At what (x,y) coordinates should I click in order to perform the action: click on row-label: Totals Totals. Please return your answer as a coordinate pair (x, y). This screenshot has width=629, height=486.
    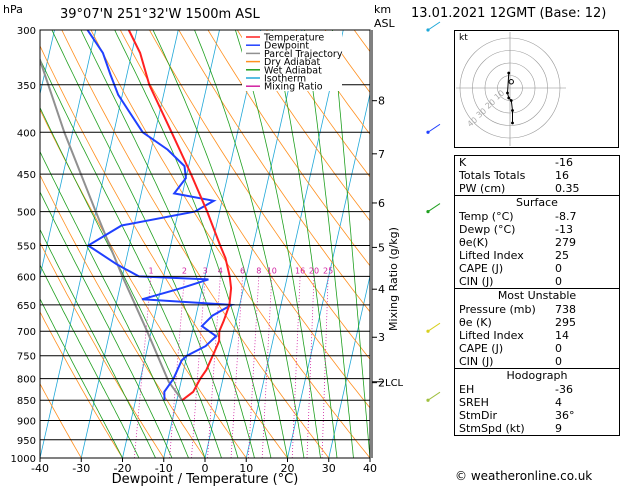
    Looking at the image, I should click on (492, 175).